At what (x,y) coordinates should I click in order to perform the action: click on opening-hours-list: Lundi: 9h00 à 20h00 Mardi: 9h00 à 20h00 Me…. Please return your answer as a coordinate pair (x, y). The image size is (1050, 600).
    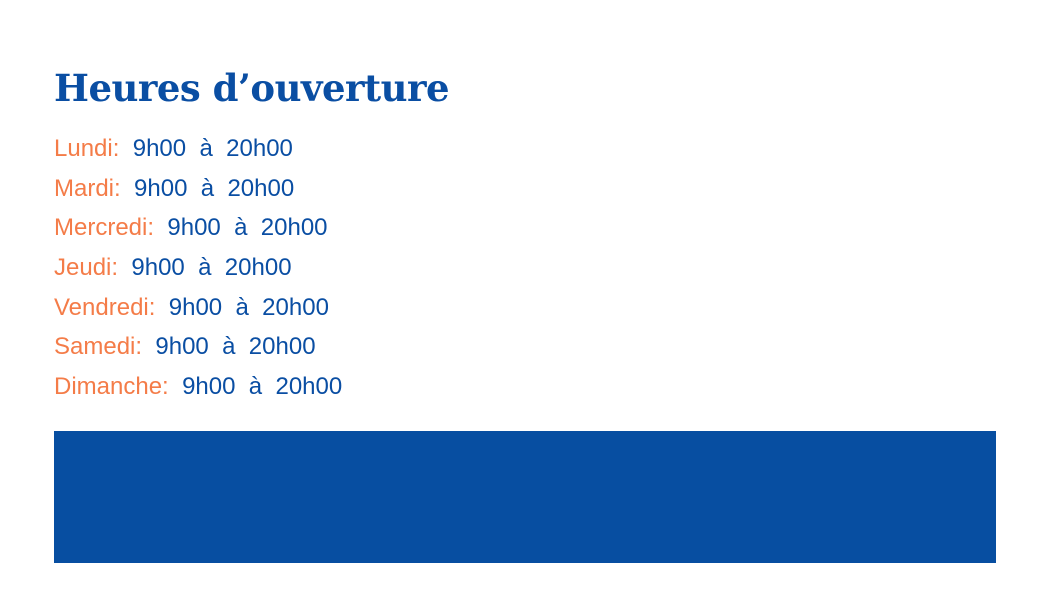
    Looking at the image, I should click on (198, 271).